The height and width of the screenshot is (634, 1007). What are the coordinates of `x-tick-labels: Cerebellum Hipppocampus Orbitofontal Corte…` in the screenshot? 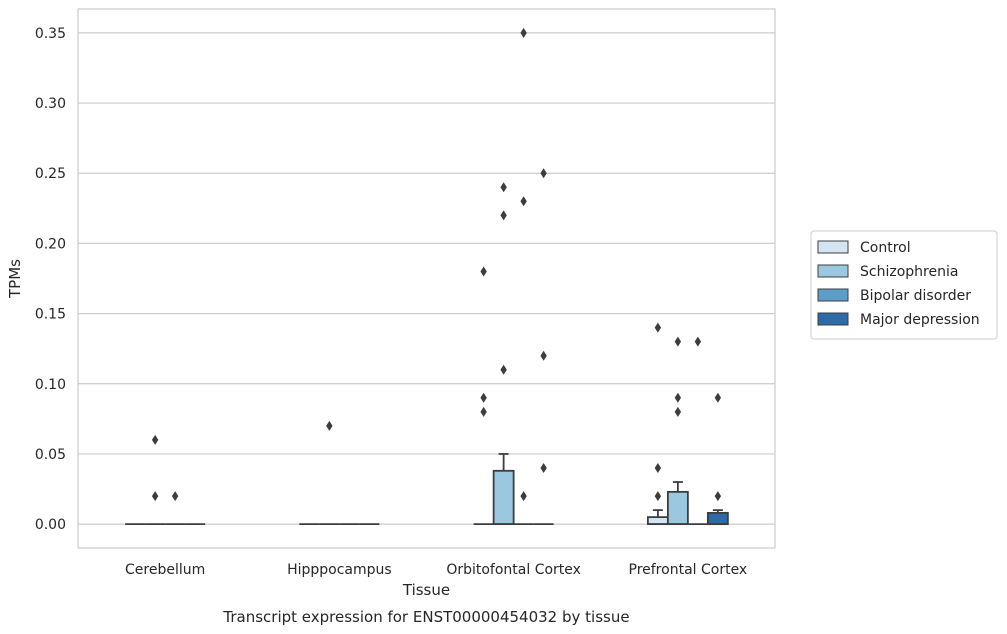 It's located at (436, 570).